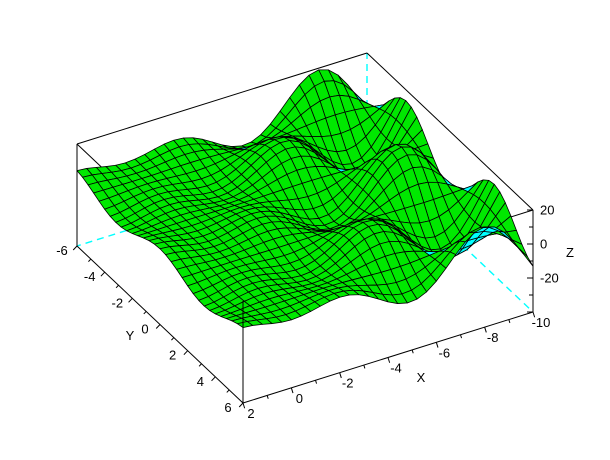 The width and height of the screenshot is (610, 460). What do you see at coordinates (227, 407) in the screenshot?
I see `y-tick-label: 6` at bounding box center [227, 407].